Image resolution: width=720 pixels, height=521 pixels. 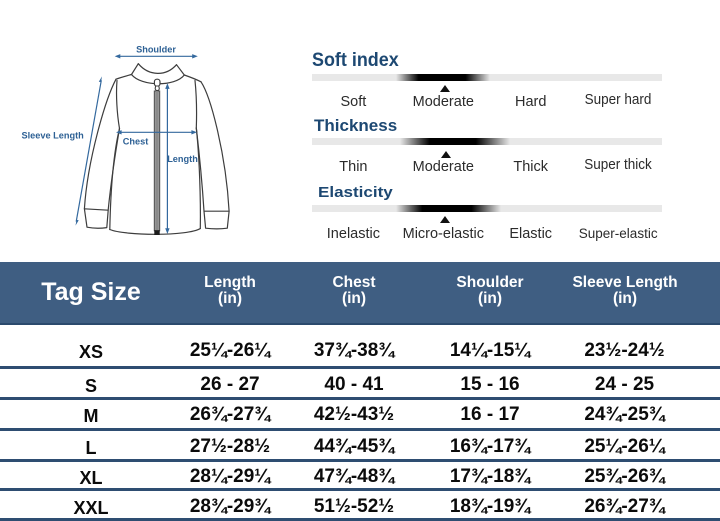 What do you see at coordinates (182, 159) in the screenshot?
I see `svg-text: Length` at bounding box center [182, 159].